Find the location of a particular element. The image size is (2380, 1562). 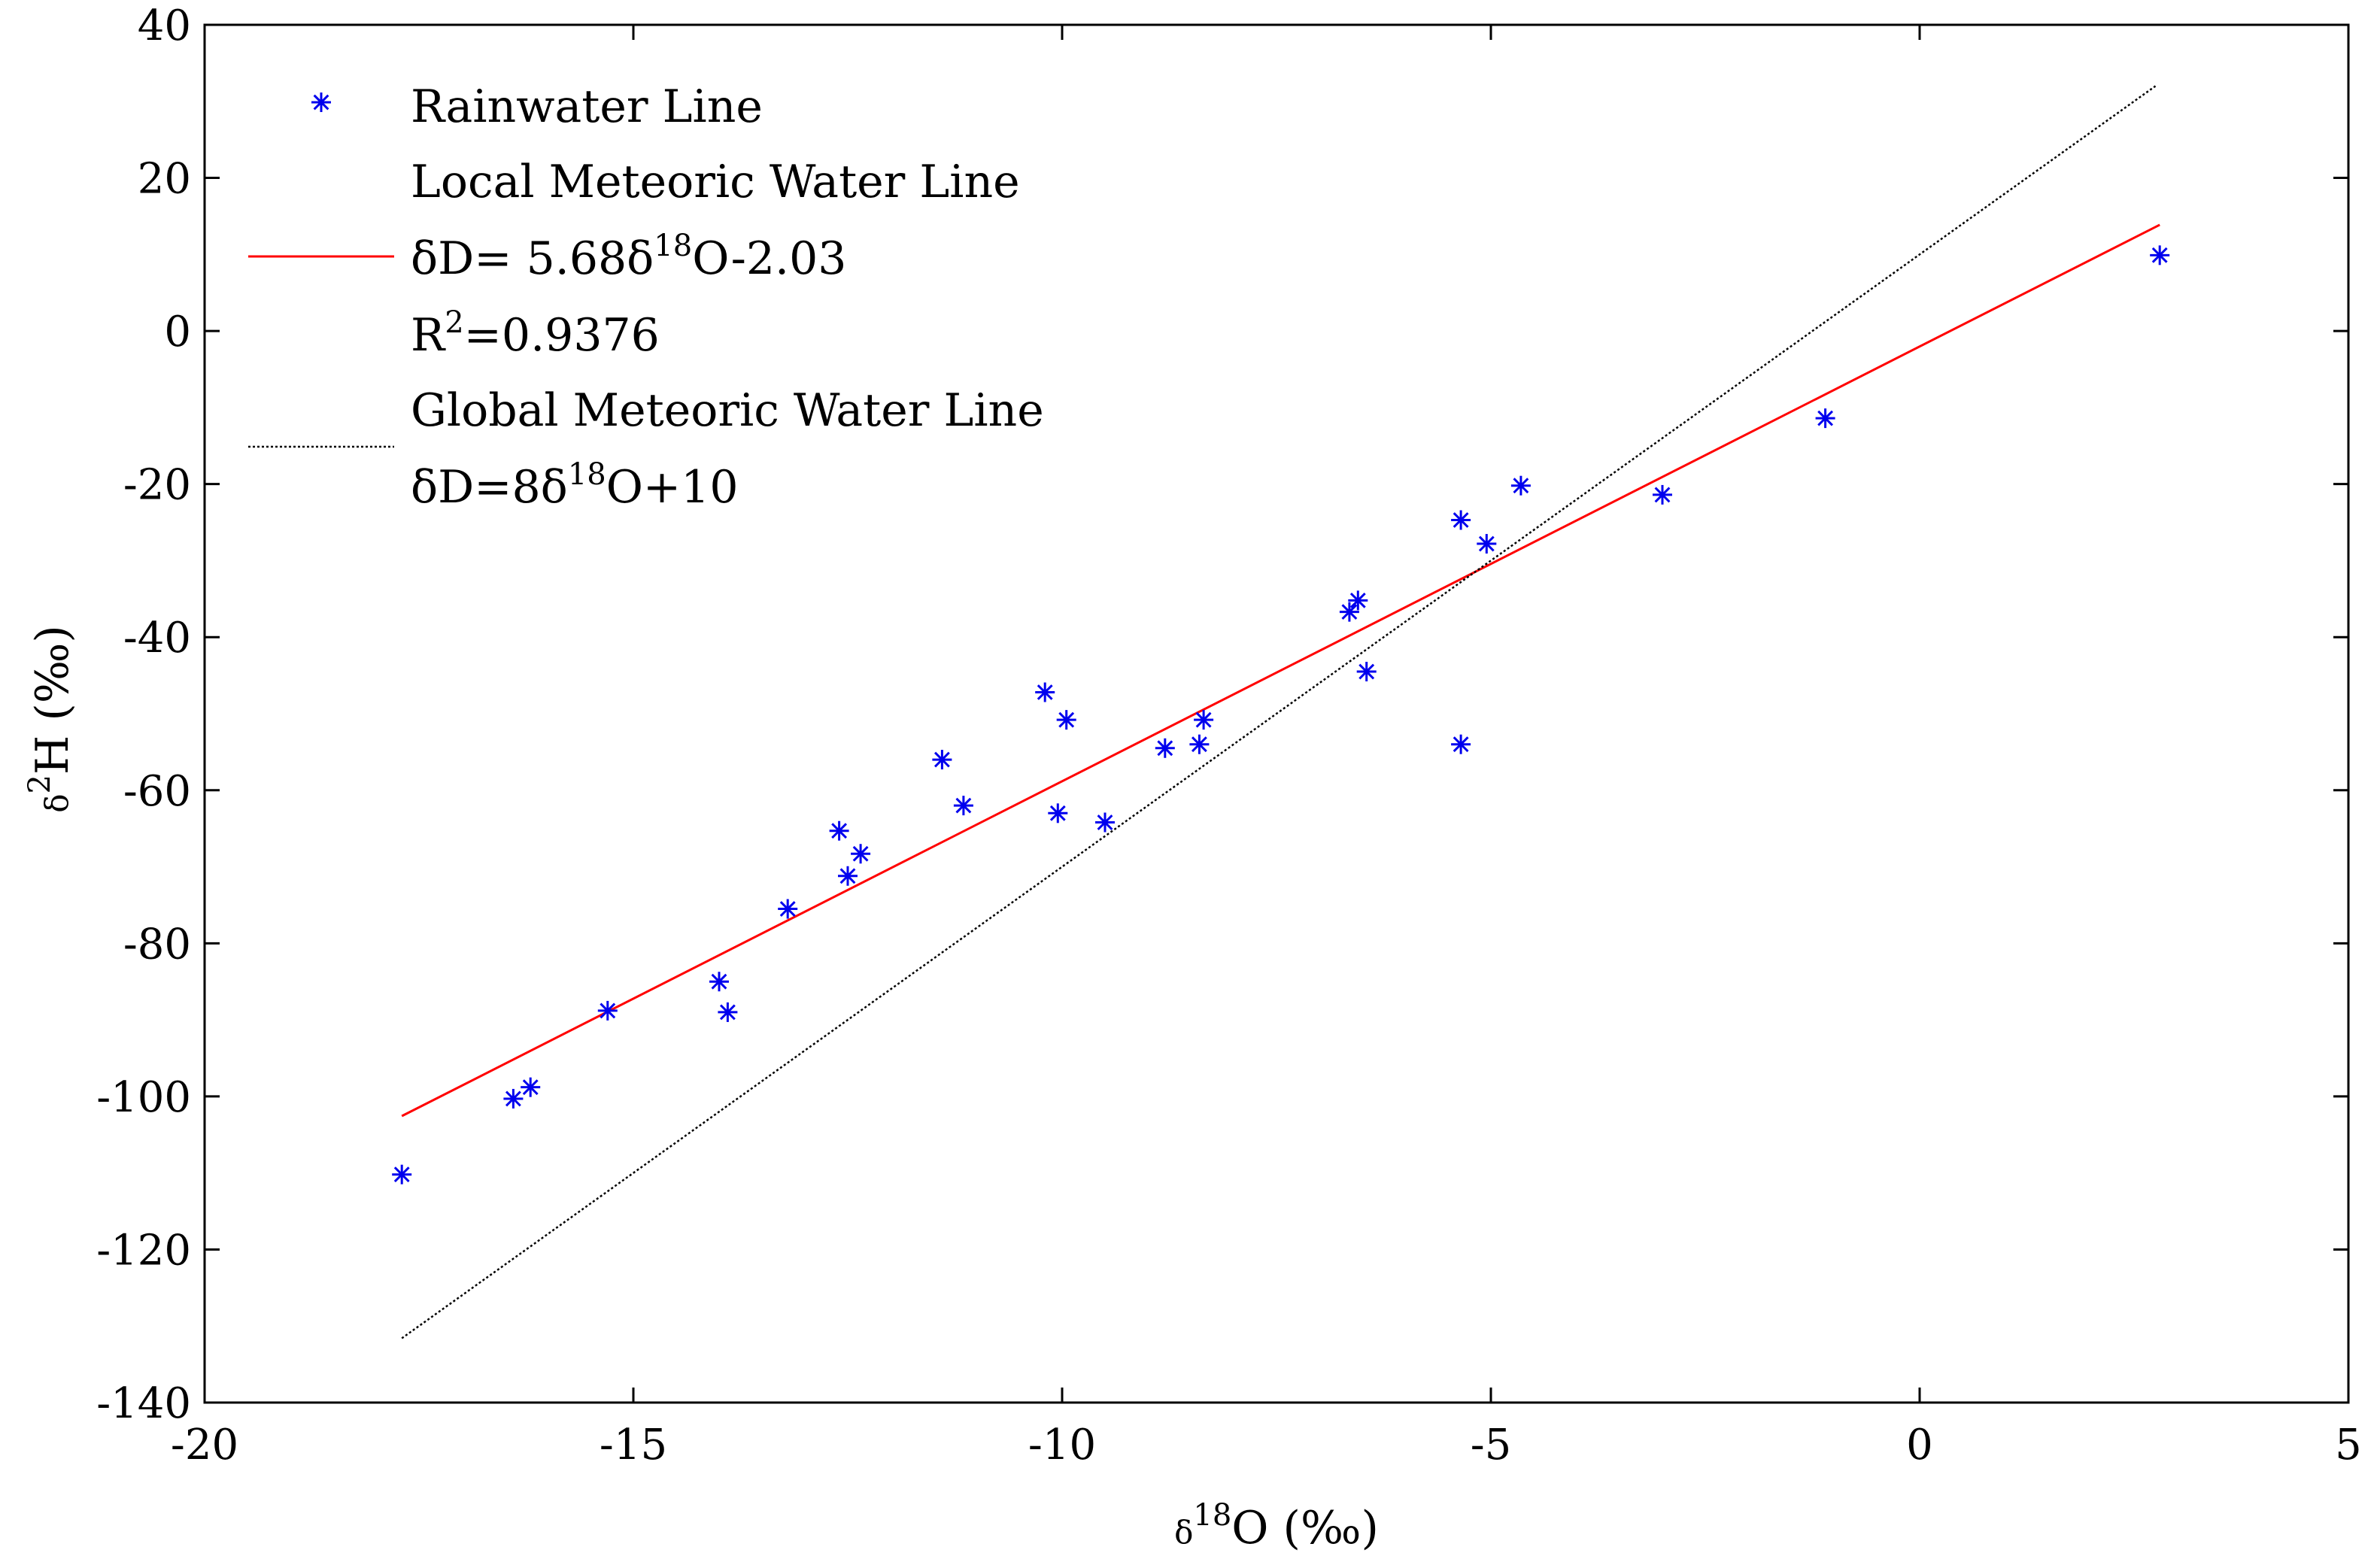

legend-label-rainwater: Rainwater Line is located at coordinates (587, 106).